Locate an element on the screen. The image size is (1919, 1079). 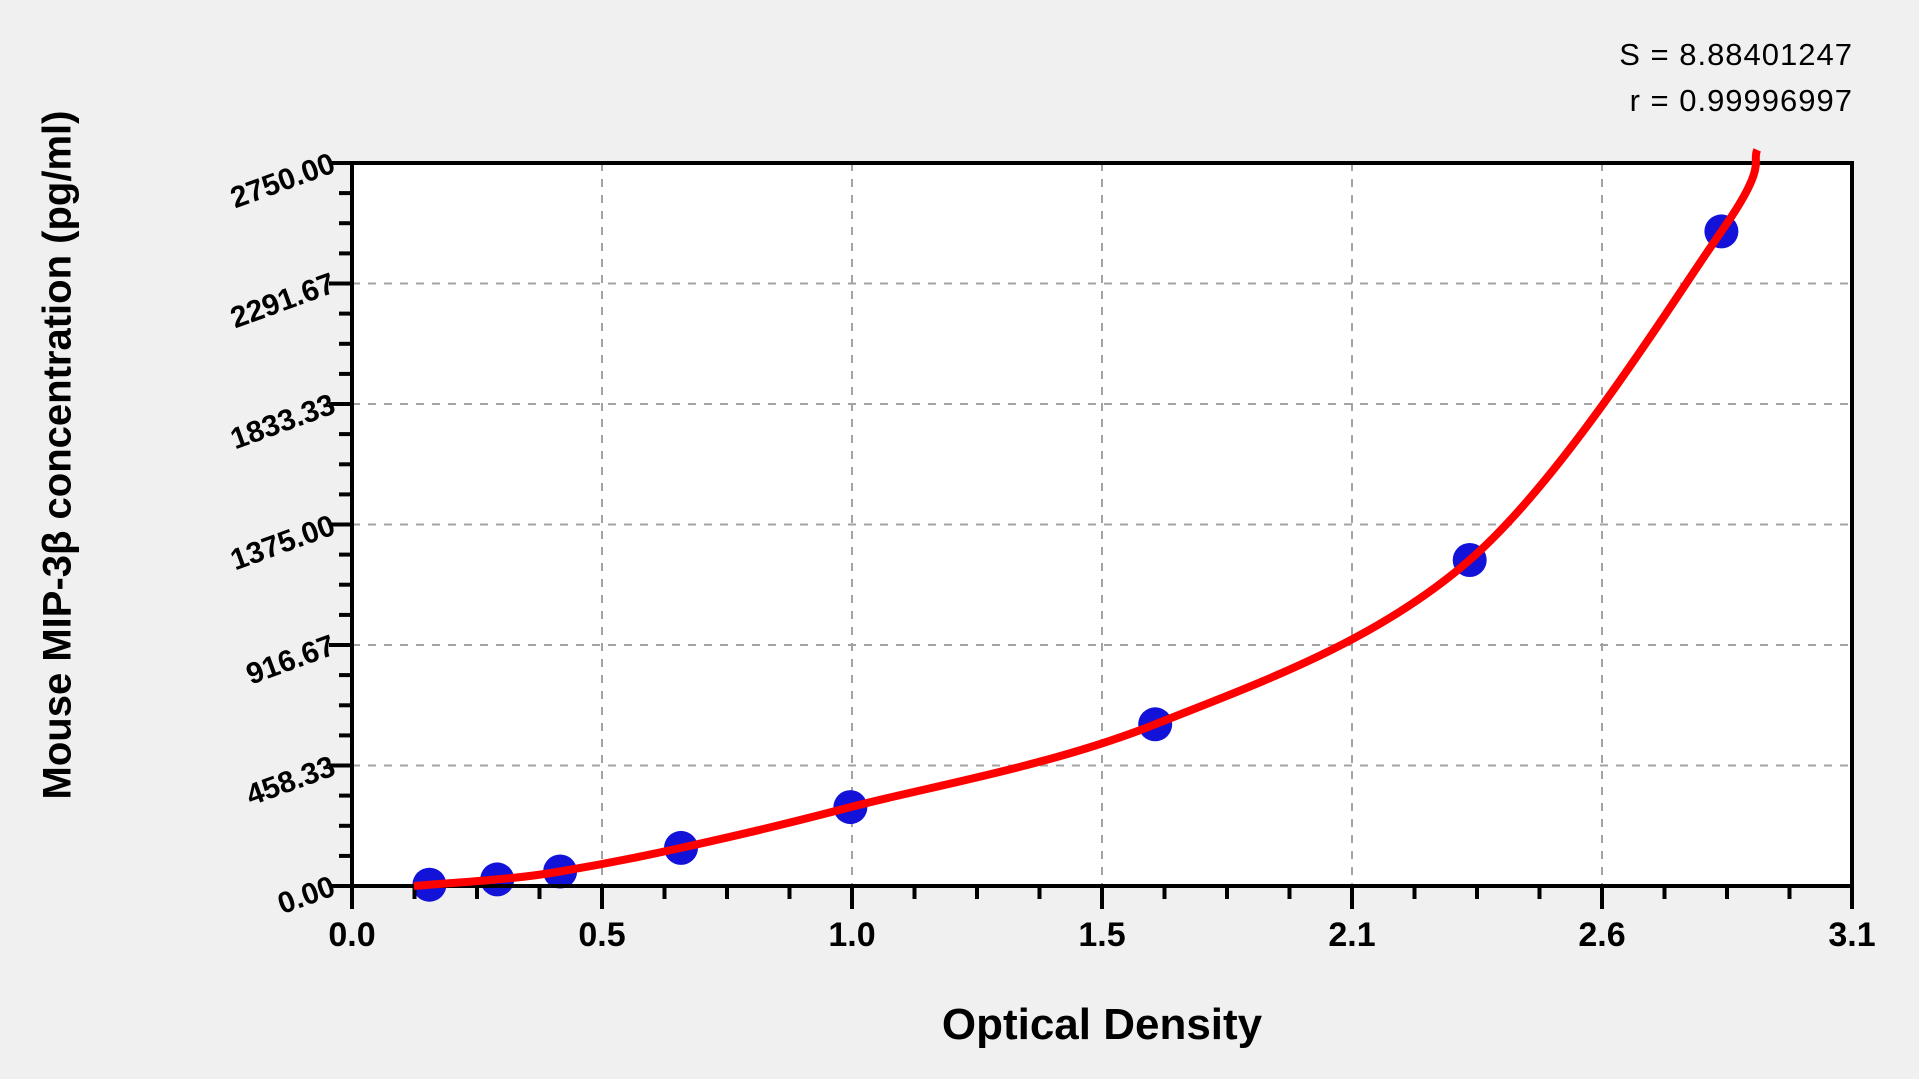
x-axis-title: Optical Density is located at coordinates (1102, 1024).